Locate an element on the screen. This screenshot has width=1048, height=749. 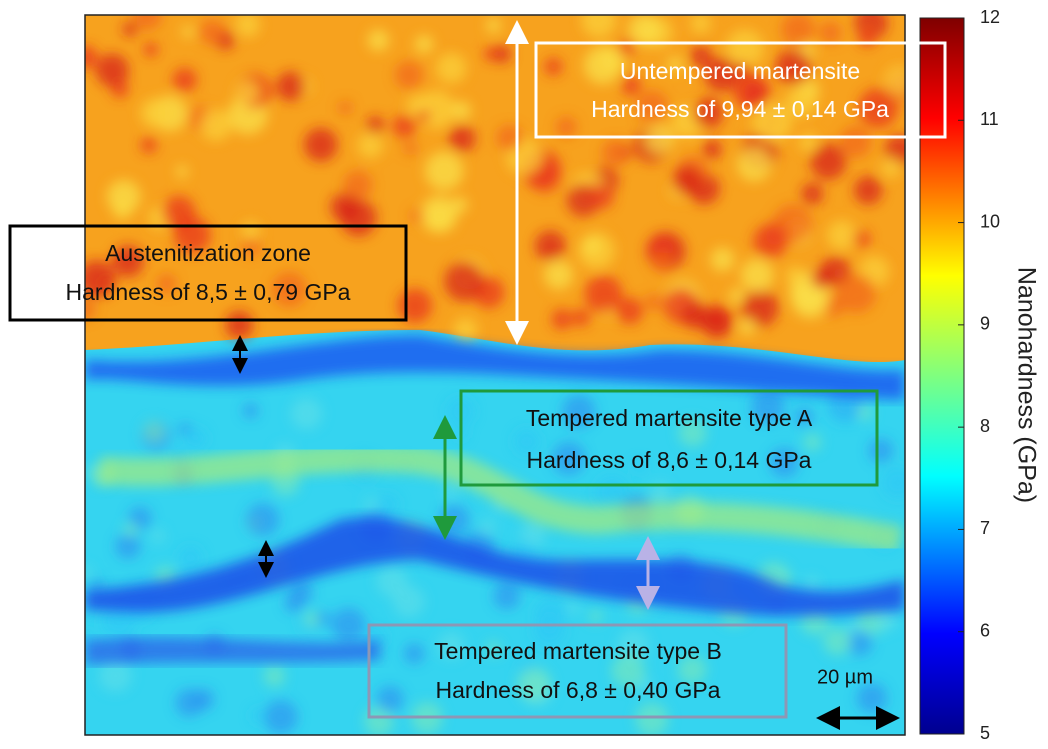
annotation-box is located at coordinates (577, 671).